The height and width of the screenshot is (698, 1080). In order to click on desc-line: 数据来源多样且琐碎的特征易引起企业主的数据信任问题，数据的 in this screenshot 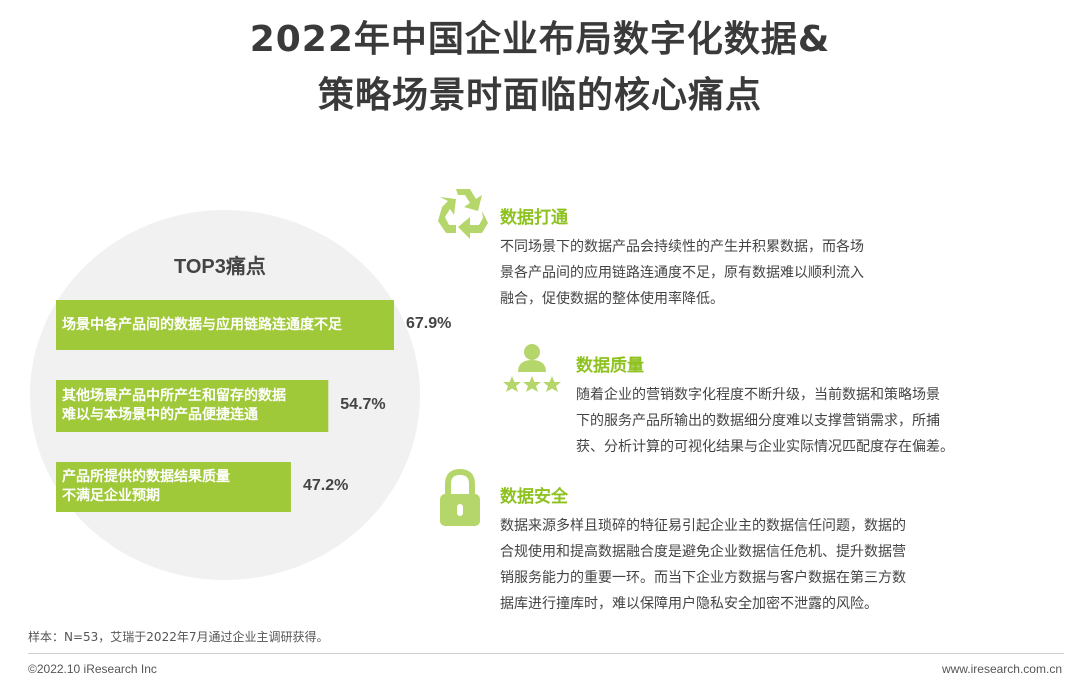, I will do `click(703, 526)`.